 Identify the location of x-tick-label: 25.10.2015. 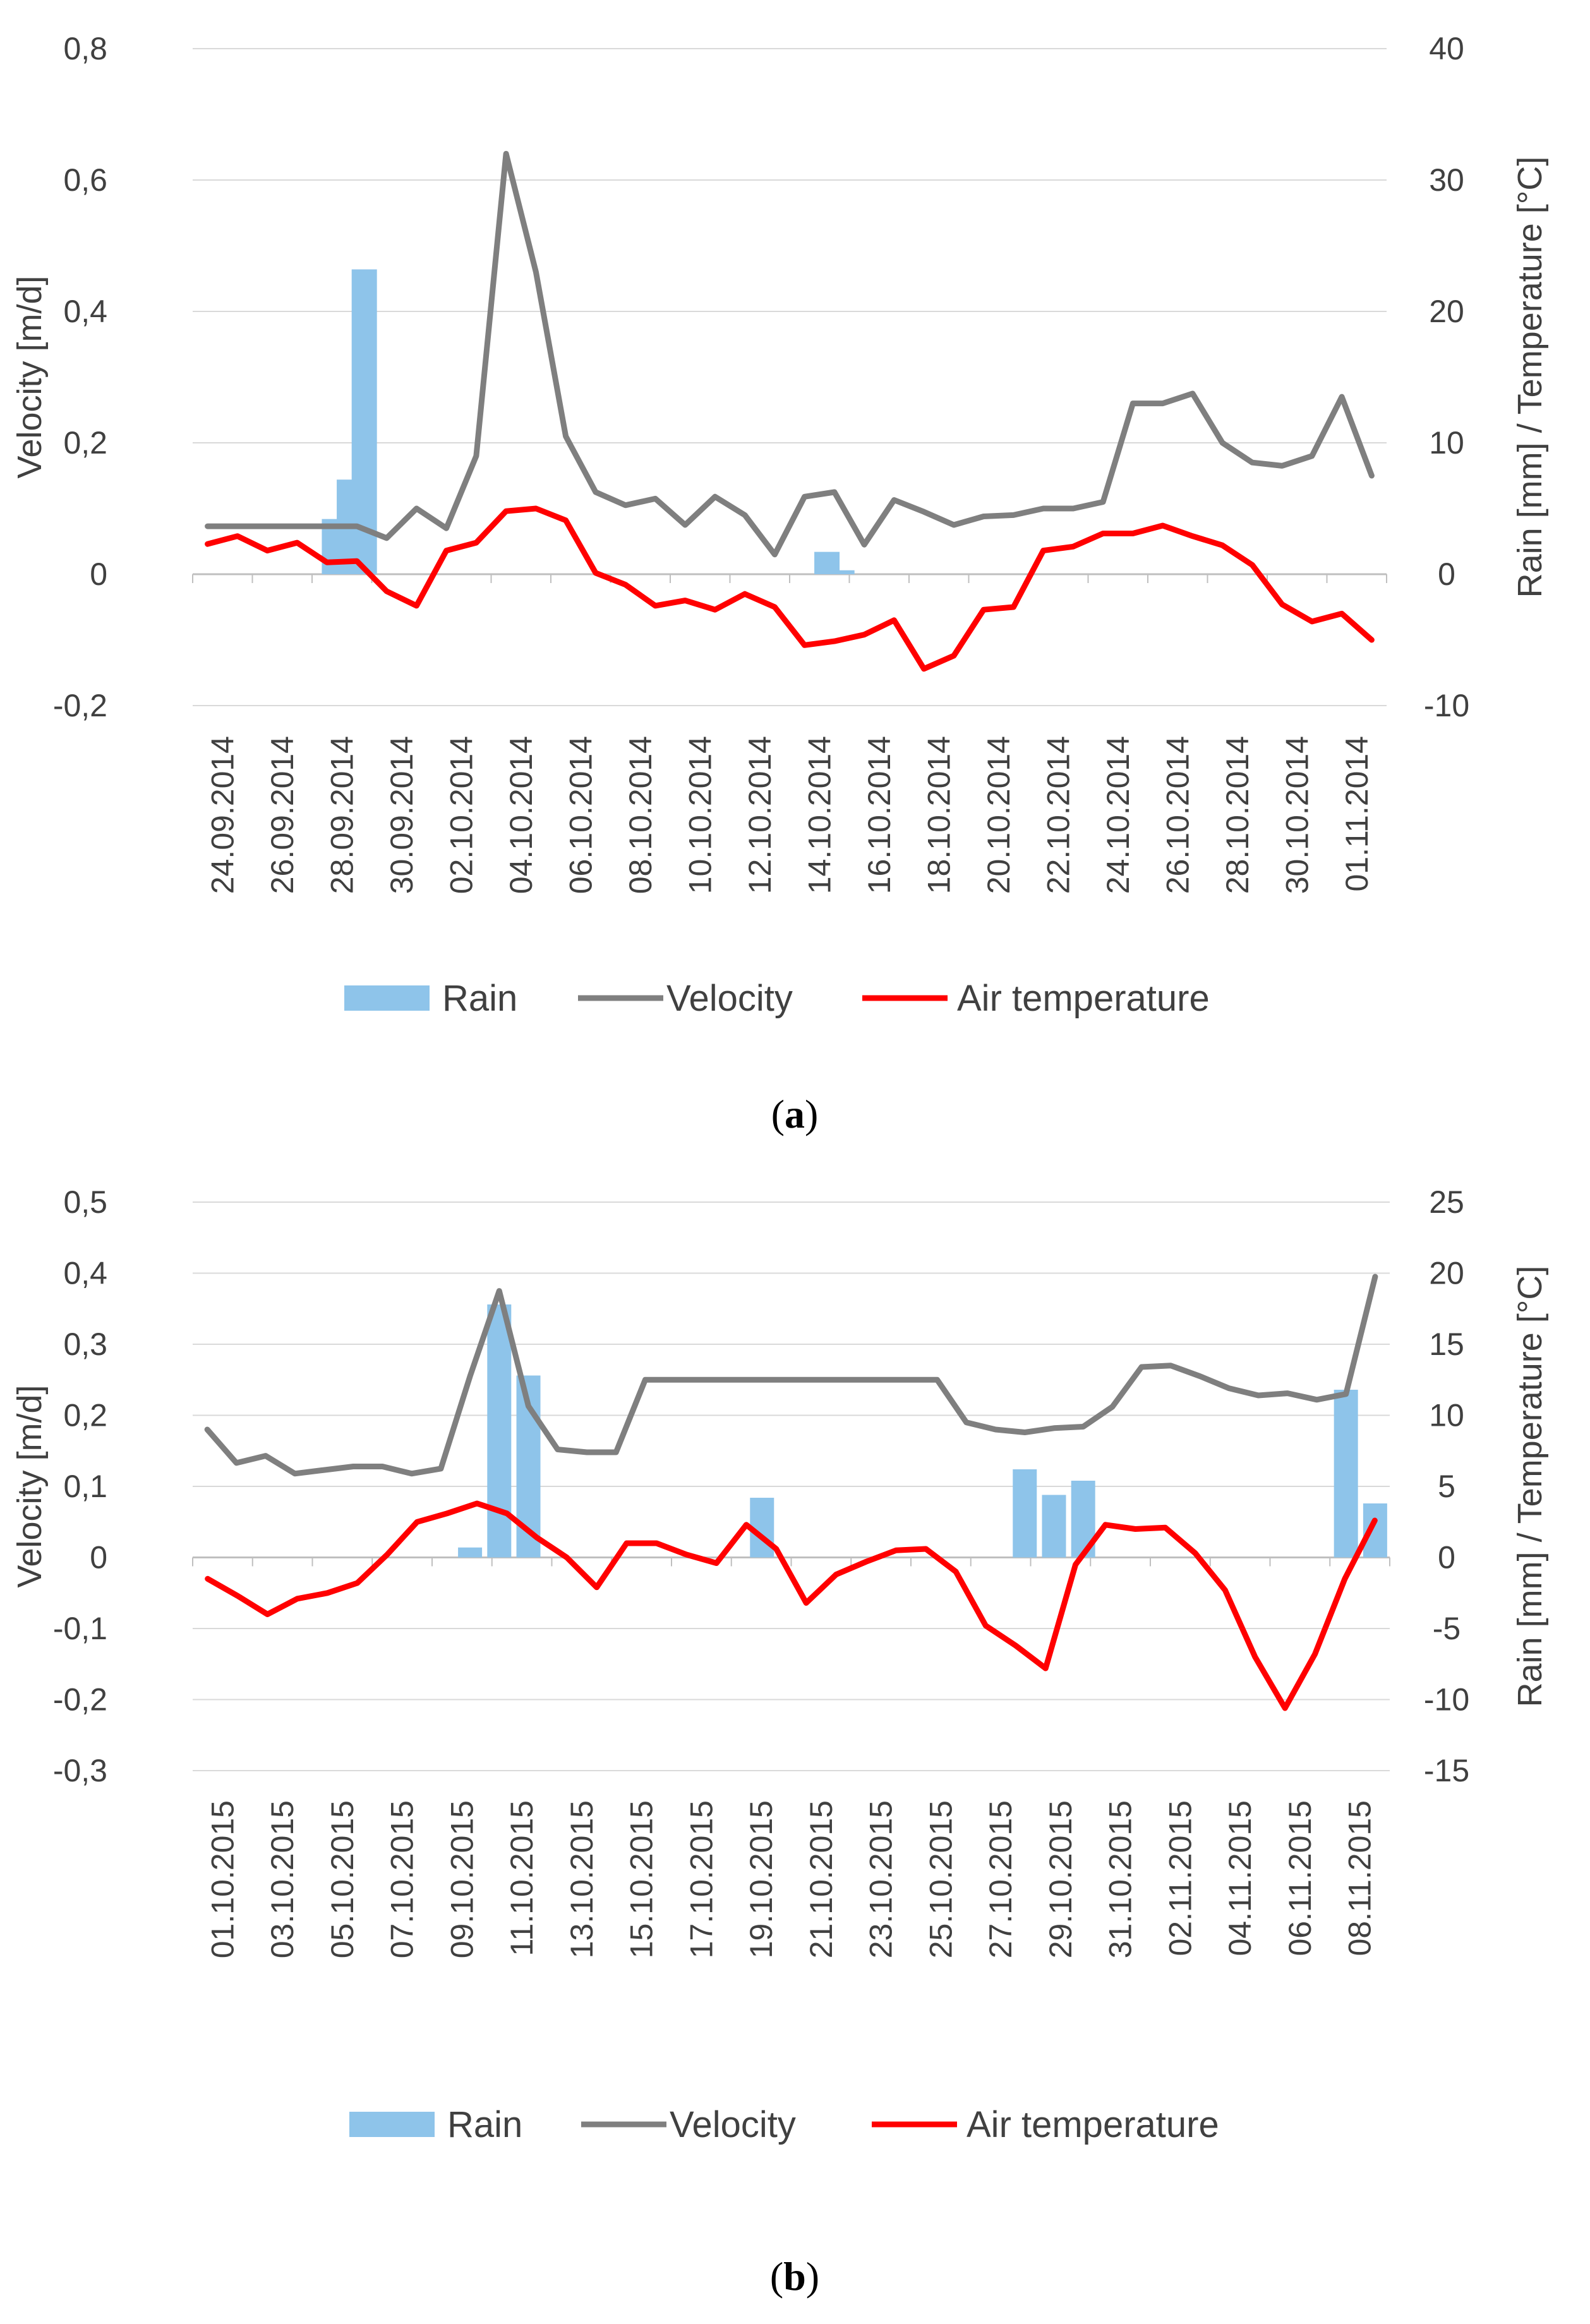
(940, 1879).